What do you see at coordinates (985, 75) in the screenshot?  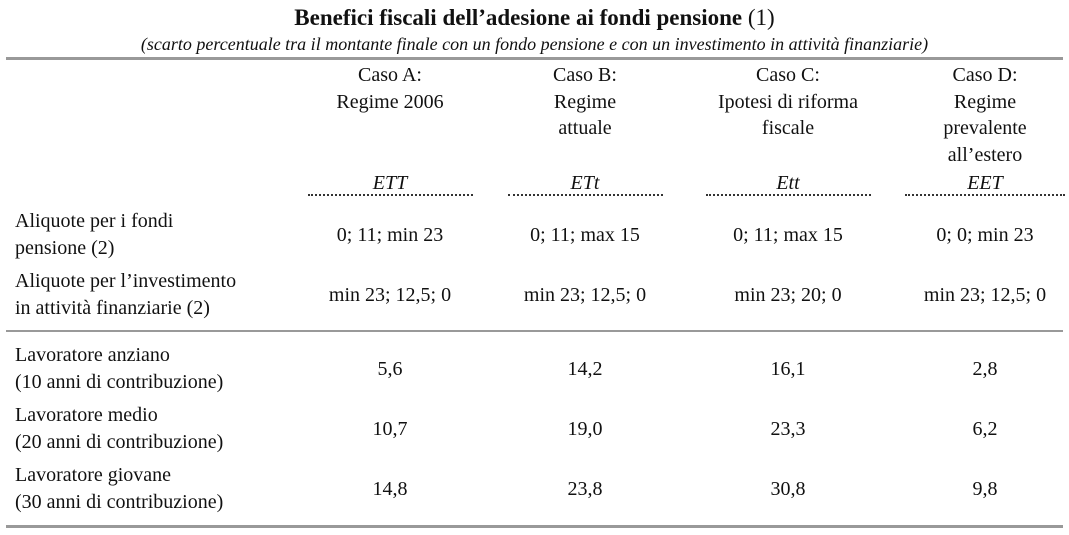 I see `column-header: Caso D:` at bounding box center [985, 75].